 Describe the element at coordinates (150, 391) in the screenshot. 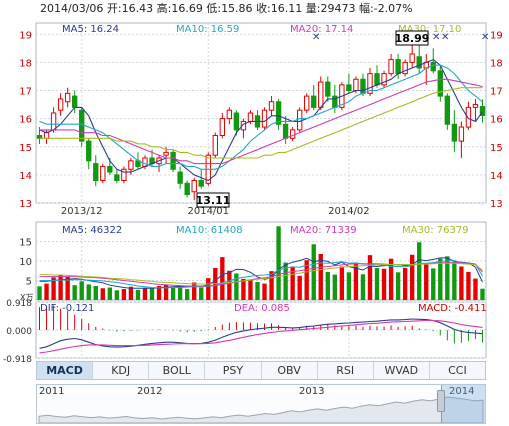

I see `navigator-year-2012: 2012` at that location.